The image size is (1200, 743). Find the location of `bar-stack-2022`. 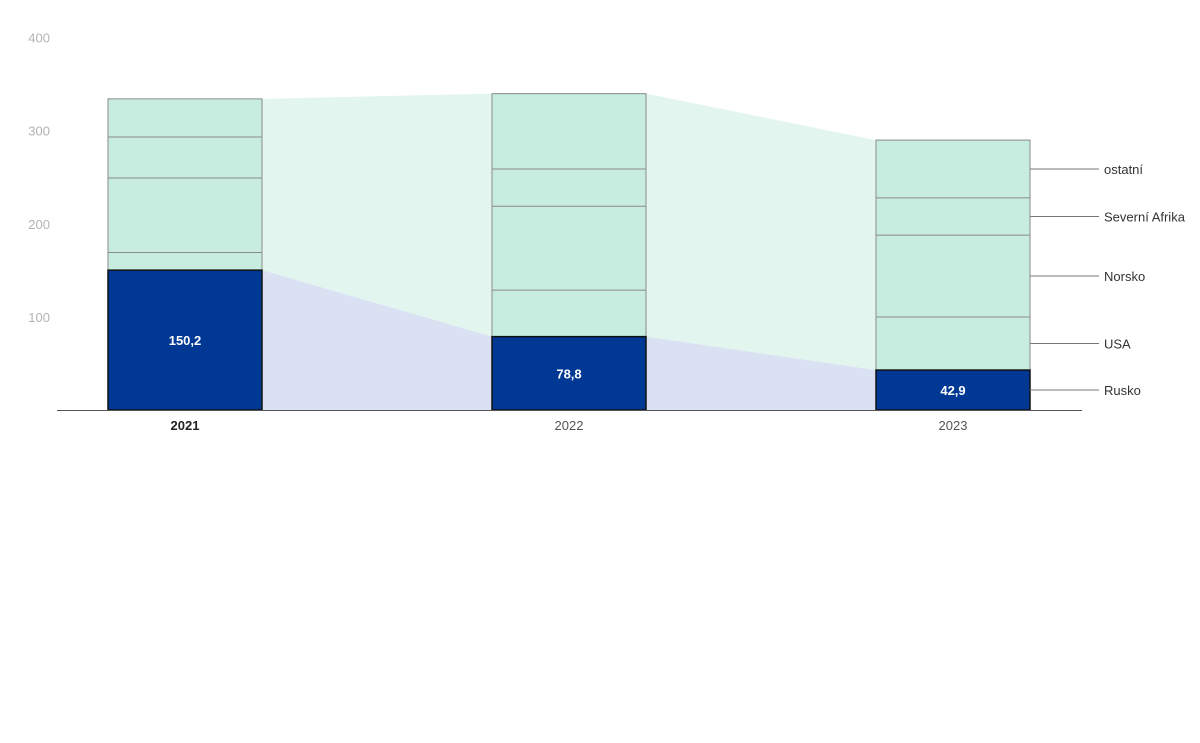

bar-stack-2022 is located at coordinates (569, 215).